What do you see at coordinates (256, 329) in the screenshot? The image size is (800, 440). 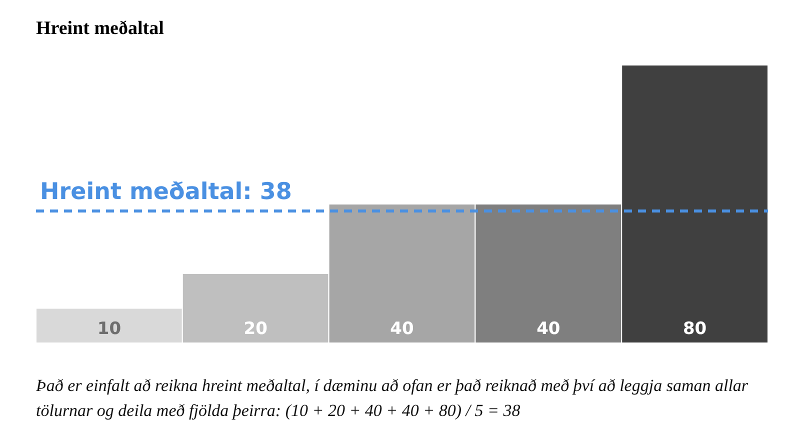 I see `data-label: 20` at bounding box center [256, 329].